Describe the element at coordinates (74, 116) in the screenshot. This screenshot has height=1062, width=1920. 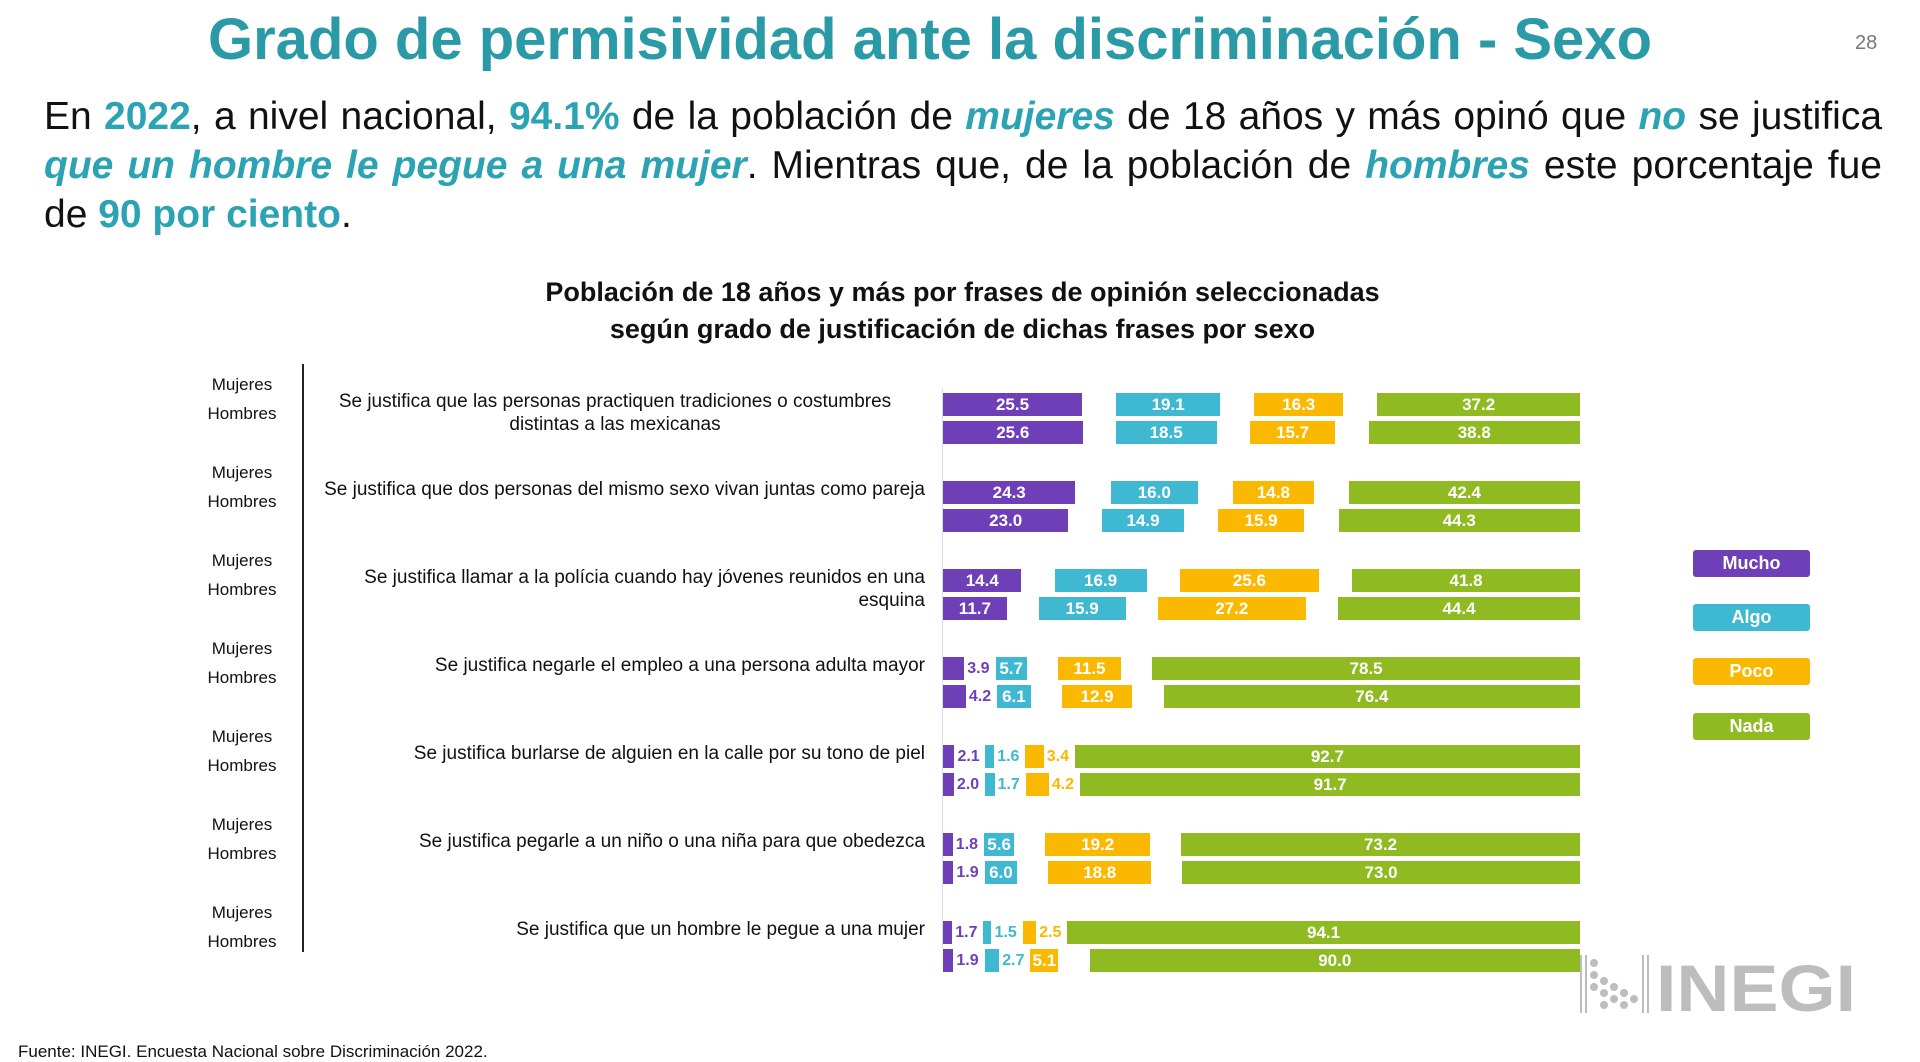
I see `paragraph-text: En` at that location.